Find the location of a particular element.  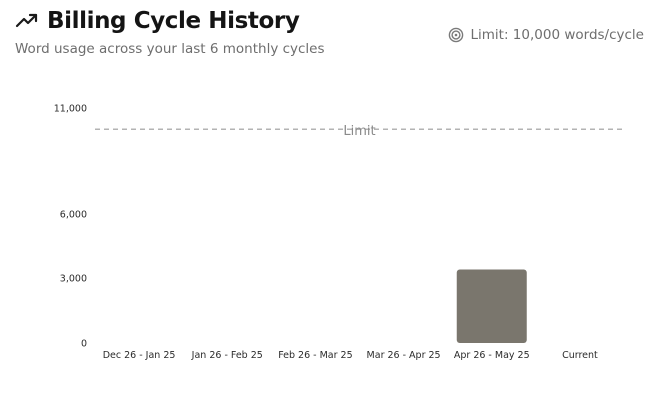

x-tick-label: Apr 26 - May 25 is located at coordinates (492, 355).